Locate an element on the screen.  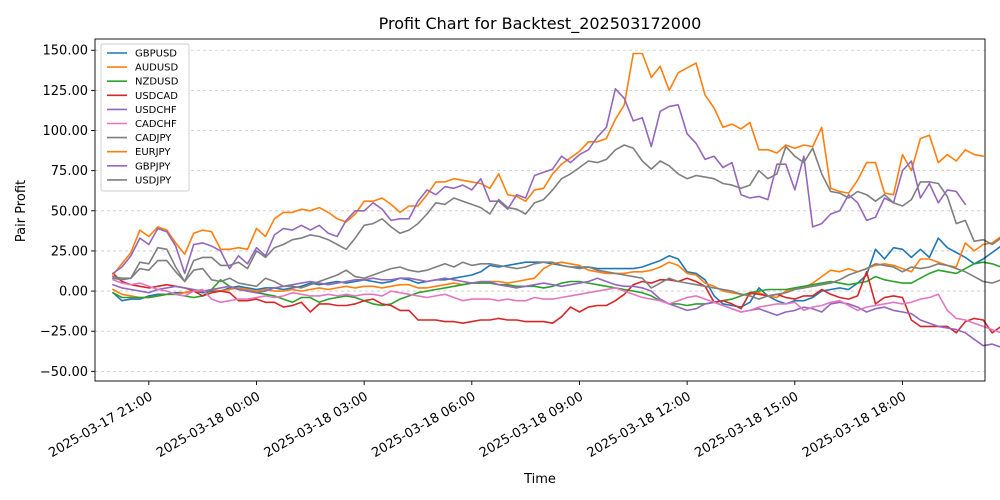
legend-label: CADJPY is located at coordinates (153, 138).